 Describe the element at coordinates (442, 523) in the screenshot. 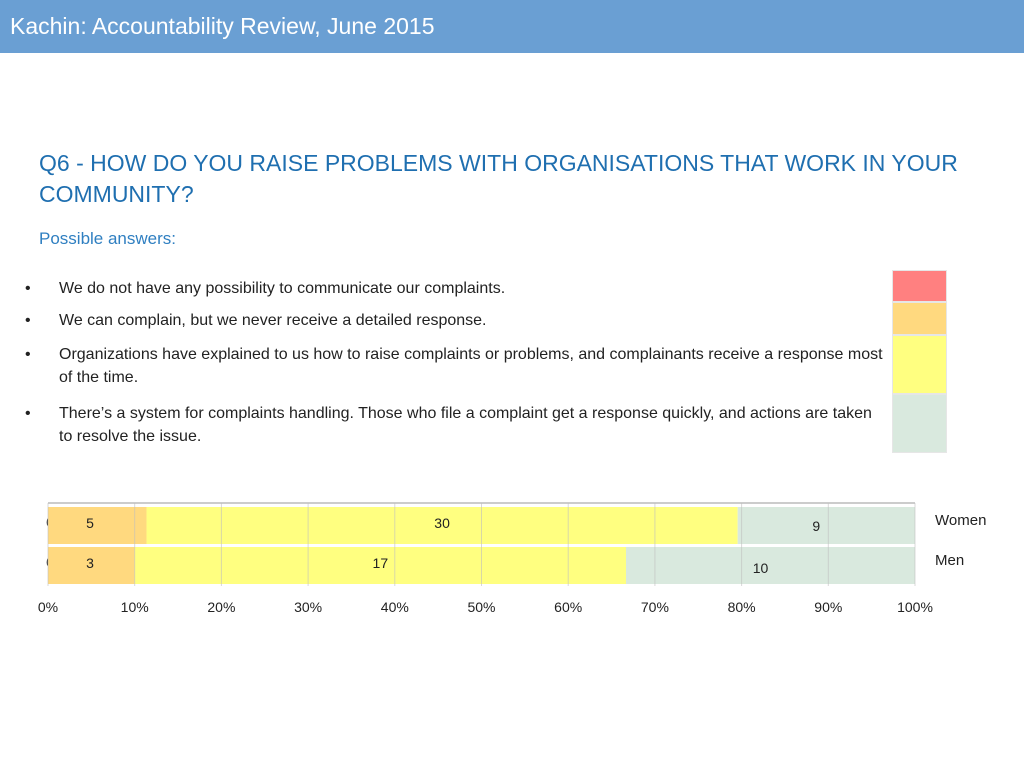

I see `bar-value-label: 30` at that location.